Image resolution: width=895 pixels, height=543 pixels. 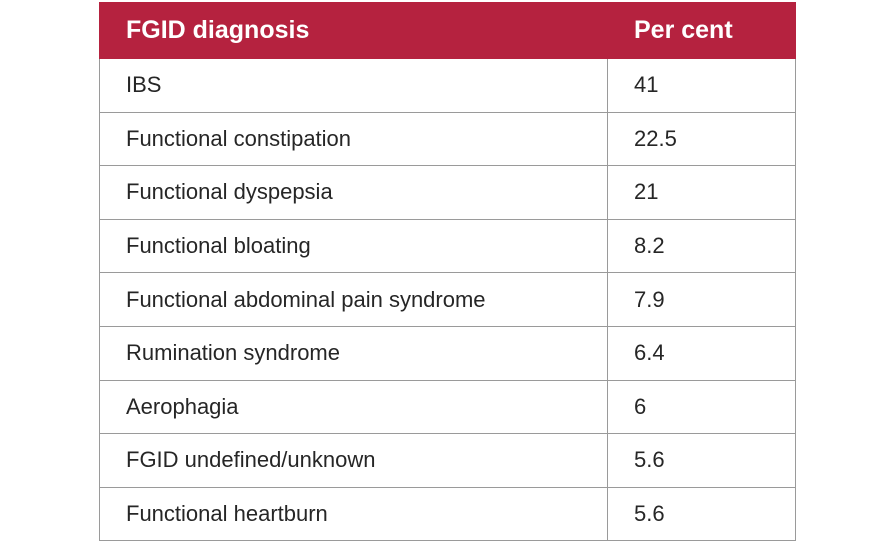 I want to click on header-cell: FGID diagnosis, so click(x=353, y=30).